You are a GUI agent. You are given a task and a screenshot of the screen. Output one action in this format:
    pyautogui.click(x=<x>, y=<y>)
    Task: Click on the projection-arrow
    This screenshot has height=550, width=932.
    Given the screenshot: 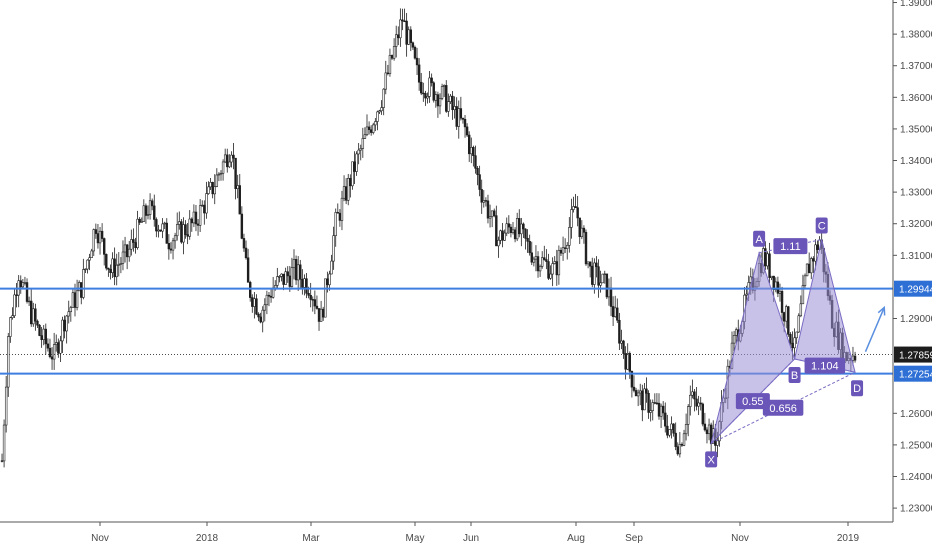 What is the action you would take?
    pyautogui.click(x=875, y=328)
    